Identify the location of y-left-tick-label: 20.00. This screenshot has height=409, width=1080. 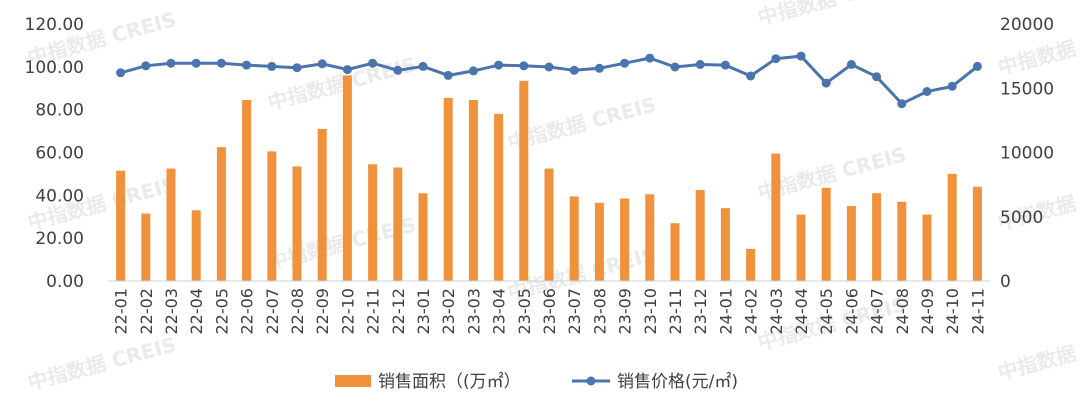
(59, 239).